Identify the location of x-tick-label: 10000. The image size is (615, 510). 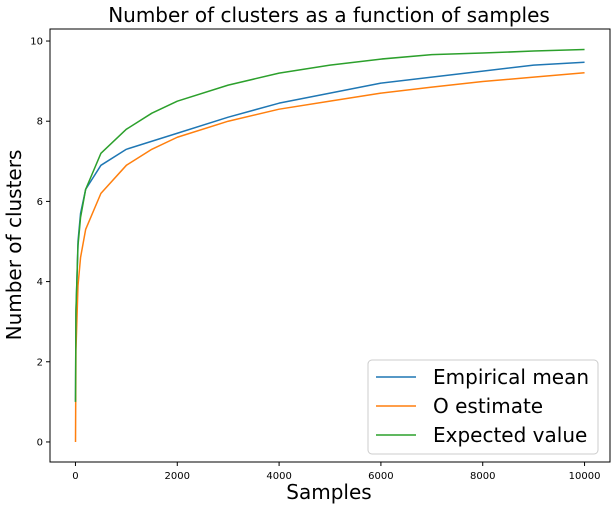
(585, 476).